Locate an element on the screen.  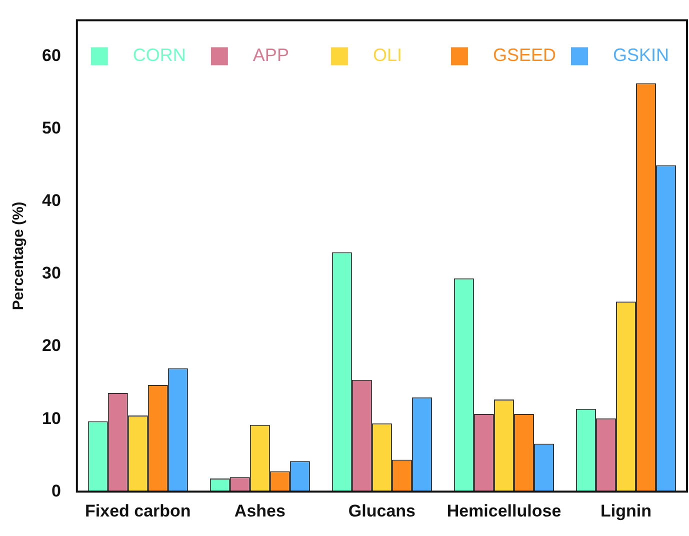
x-tick-label: Lignin is located at coordinates (626, 510).